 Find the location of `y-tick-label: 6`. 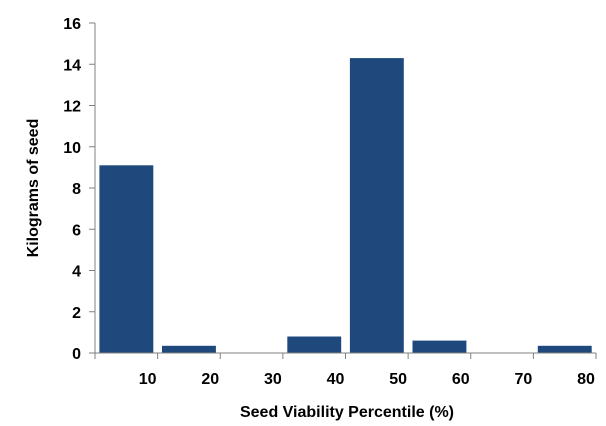

y-tick-label: 6 is located at coordinates (76, 230).